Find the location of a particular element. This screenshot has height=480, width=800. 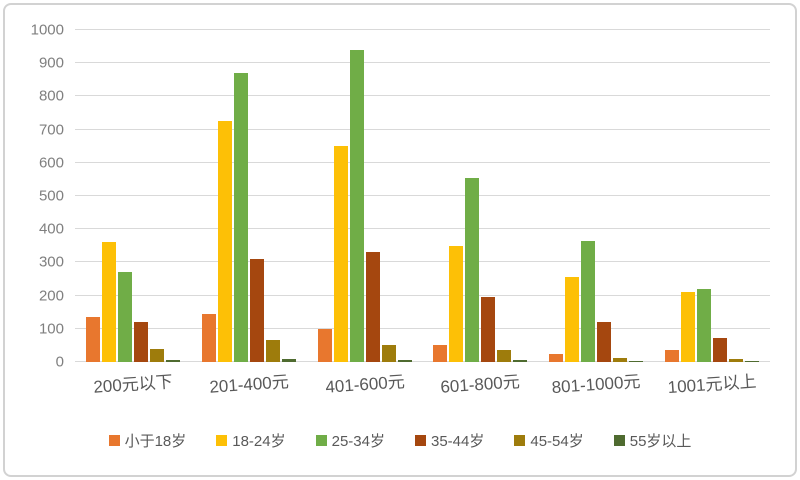

bar-35-44岁-201-400元 is located at coordinates (256, 310).